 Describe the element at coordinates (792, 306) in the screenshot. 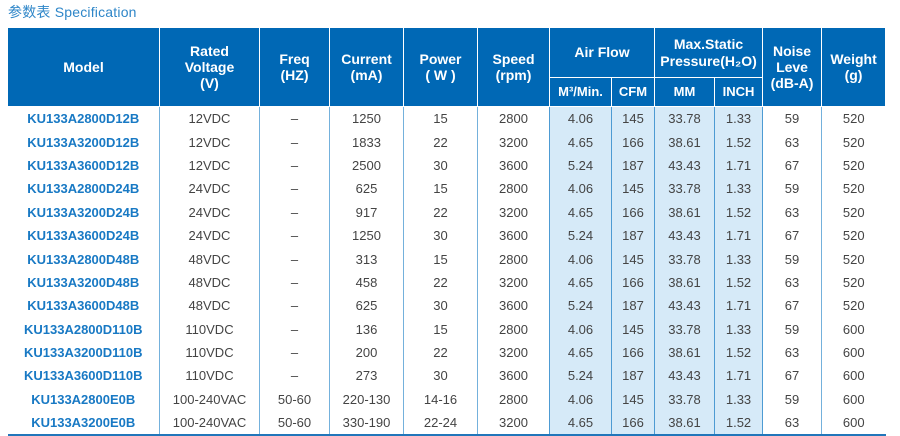

I see `cell-noise_dba: 67` at that location.